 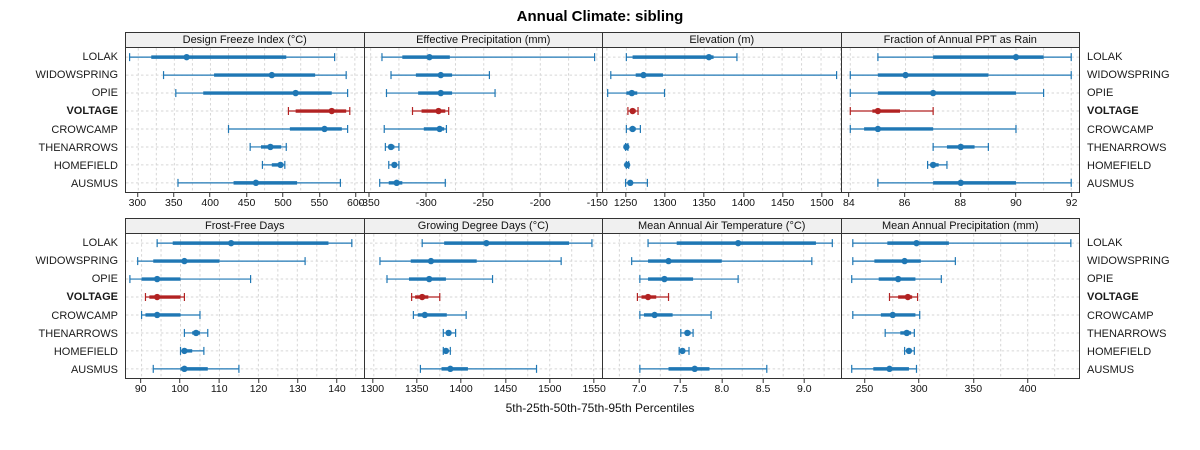 What do you see at coordinates (483, 388) in the screenshot?
I see `panel-x-axis-growing-degree-days-c: 1300 1350 1400 1450 1500 1550` at bounding box center [483, 388].